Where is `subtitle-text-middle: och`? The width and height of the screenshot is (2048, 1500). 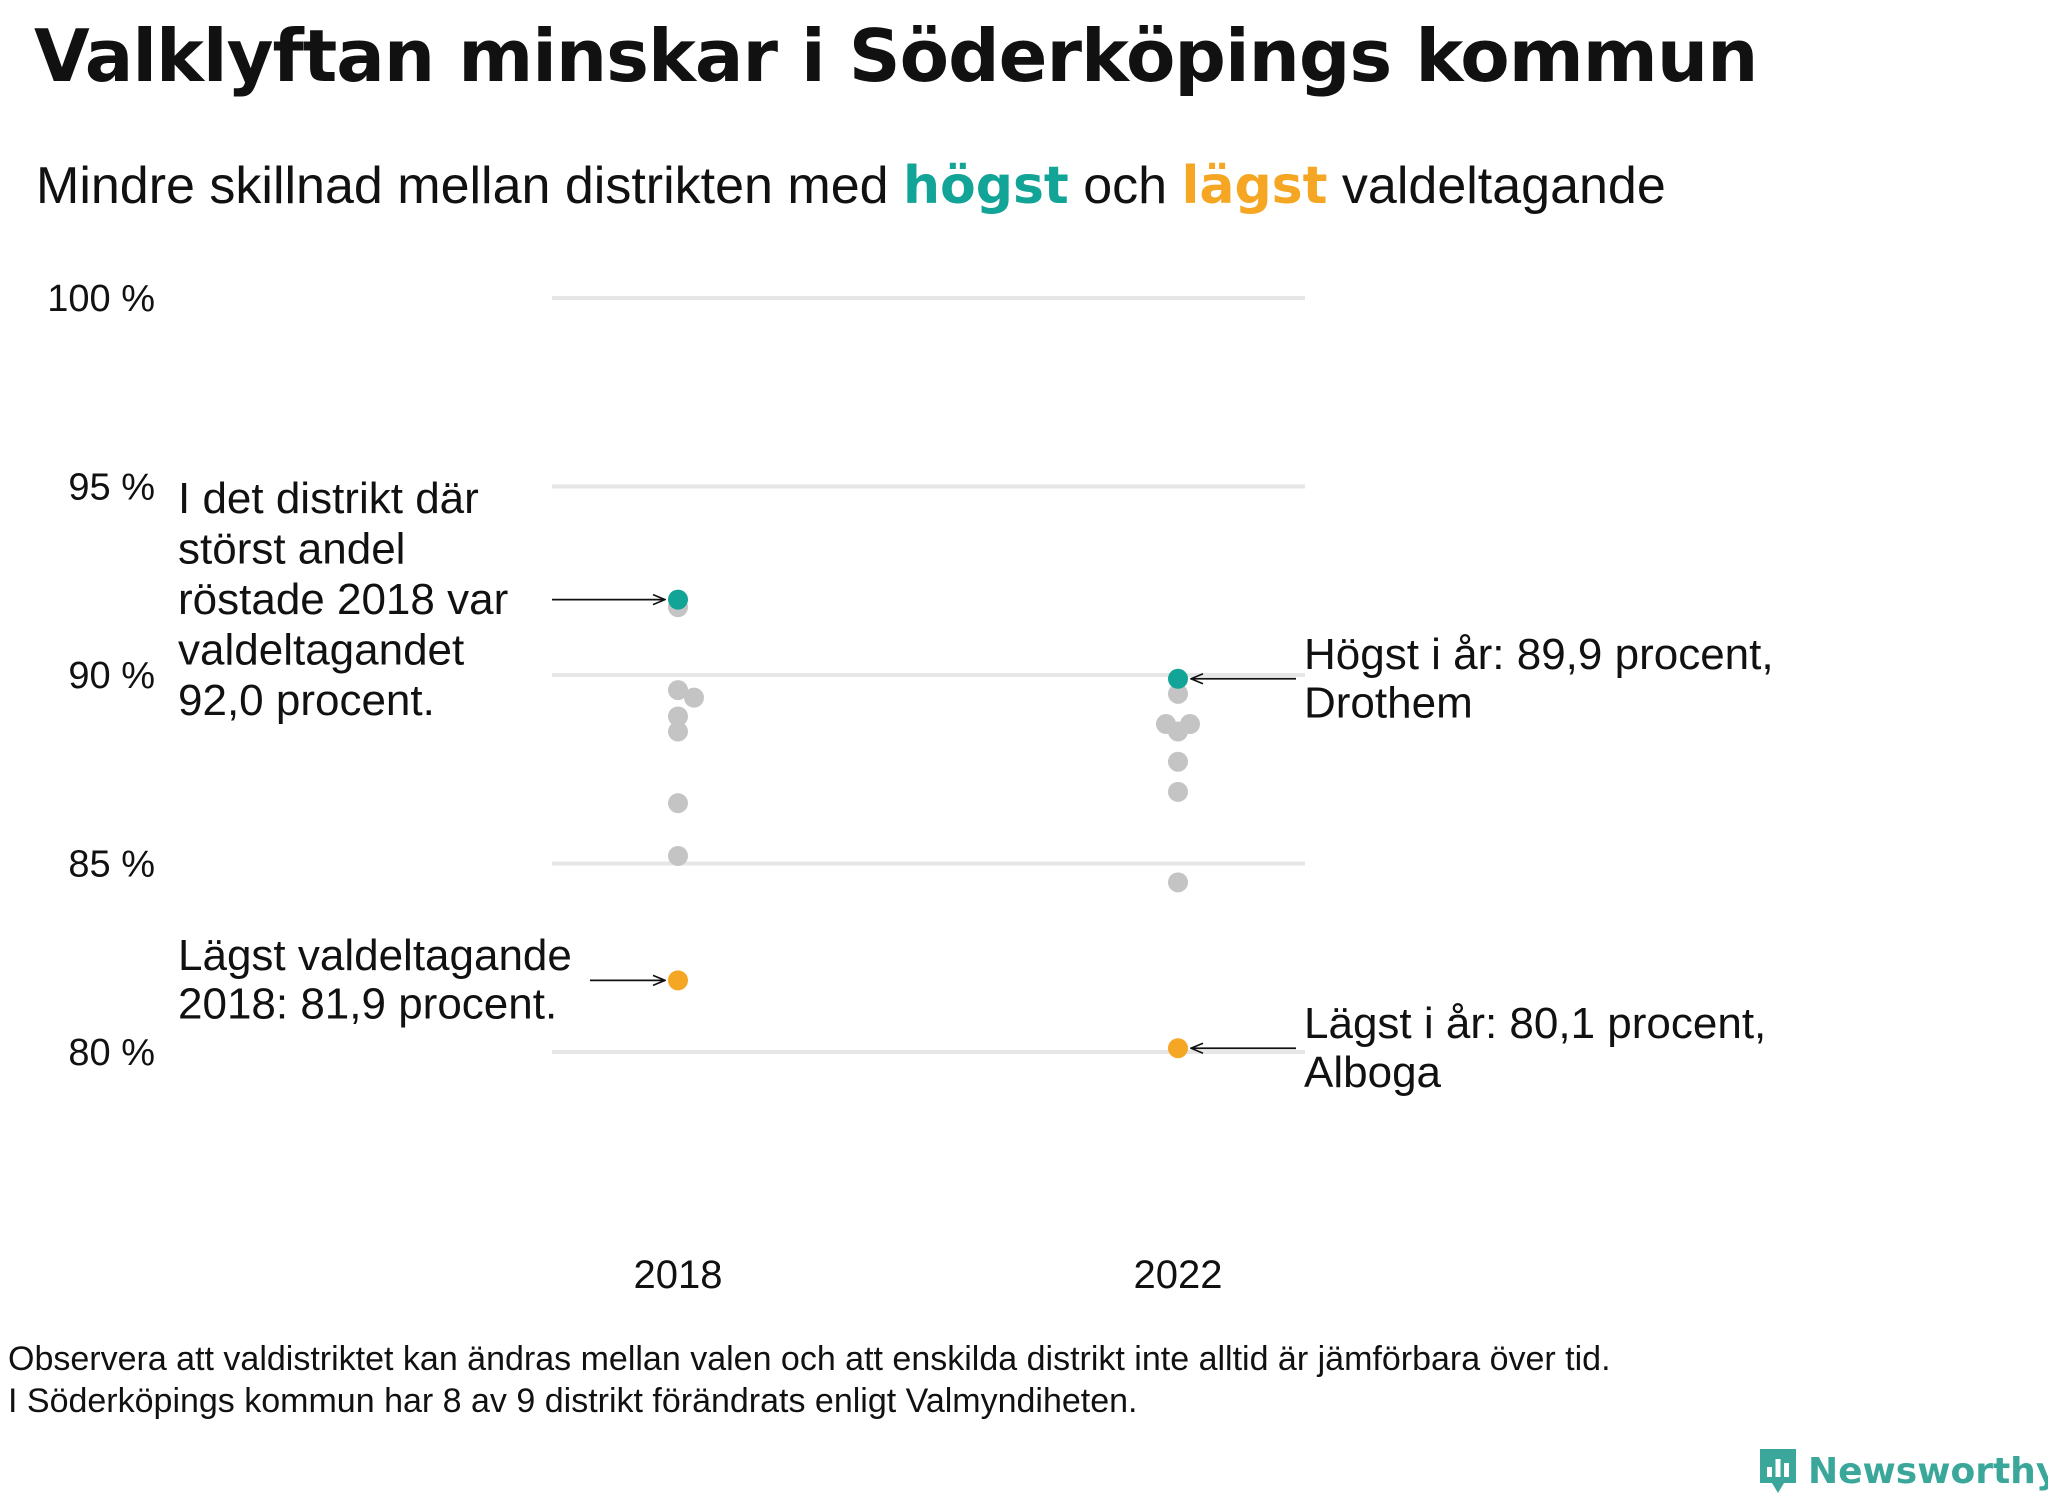
subtitle-text-middle: och is located at coordinates (1125, 186).